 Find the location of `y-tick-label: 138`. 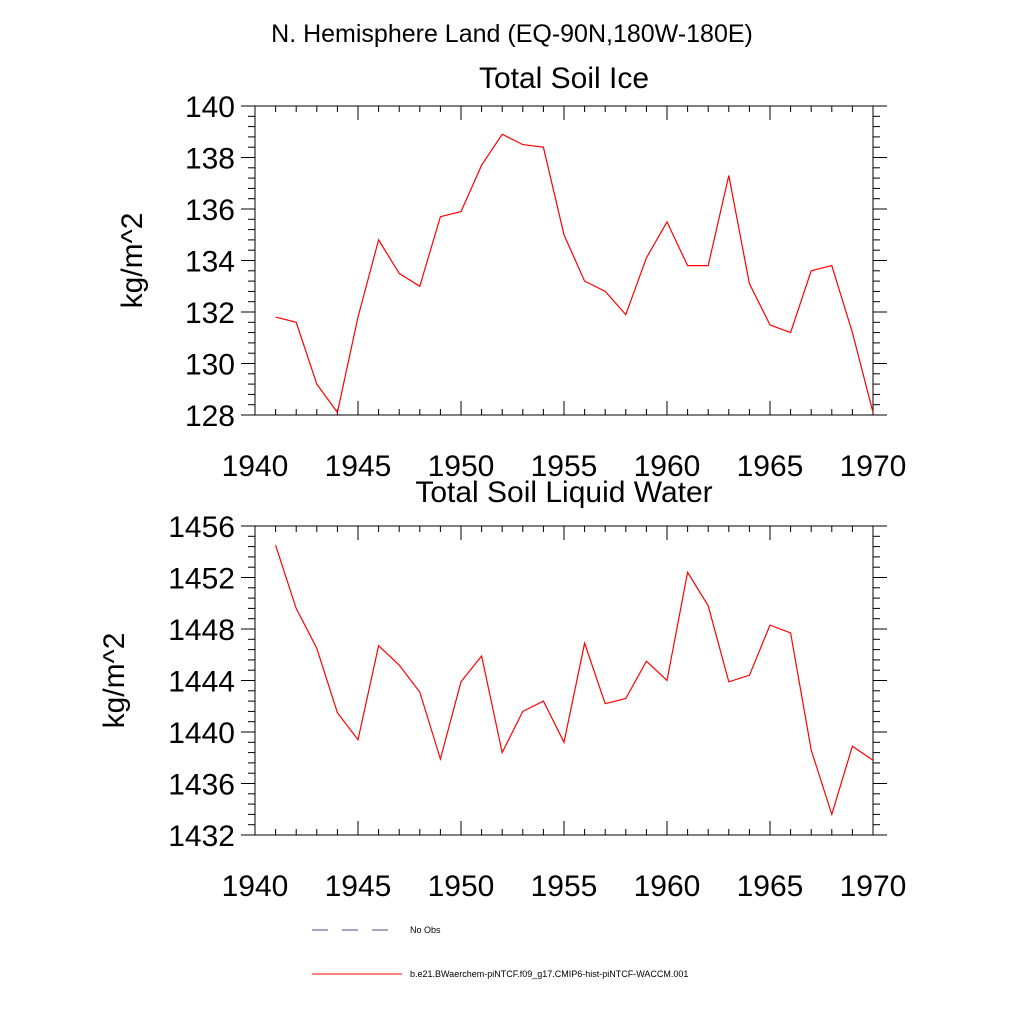

y-tick-label: 138 is located at coordinates (210, 159).